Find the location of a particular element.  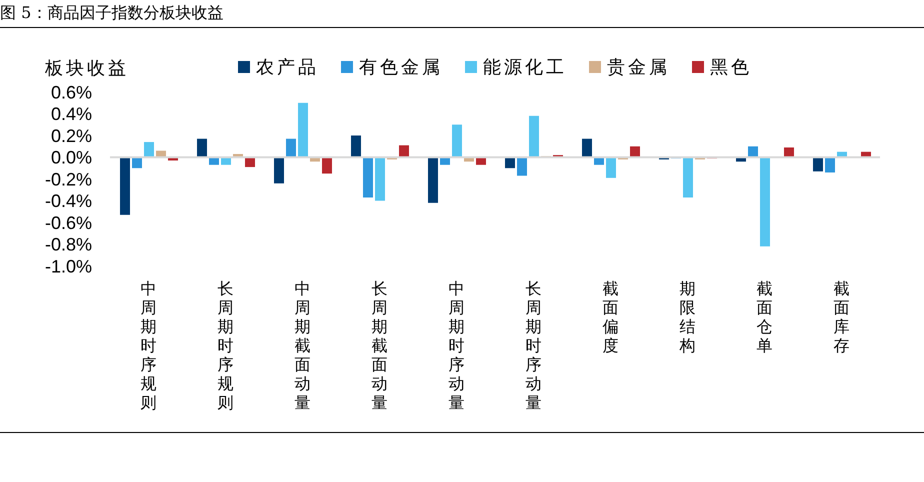

y-tick-label: 0.6% is located at coordinates (71, 92).